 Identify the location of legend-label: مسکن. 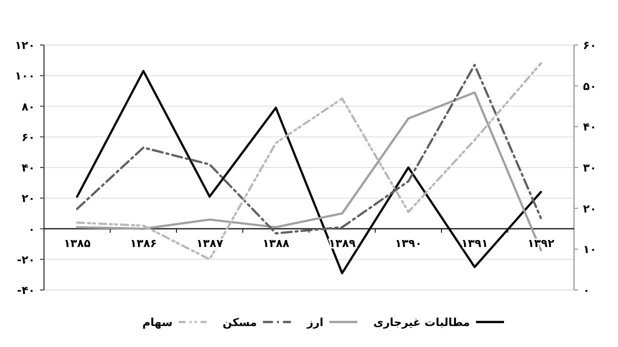
(239, 322).